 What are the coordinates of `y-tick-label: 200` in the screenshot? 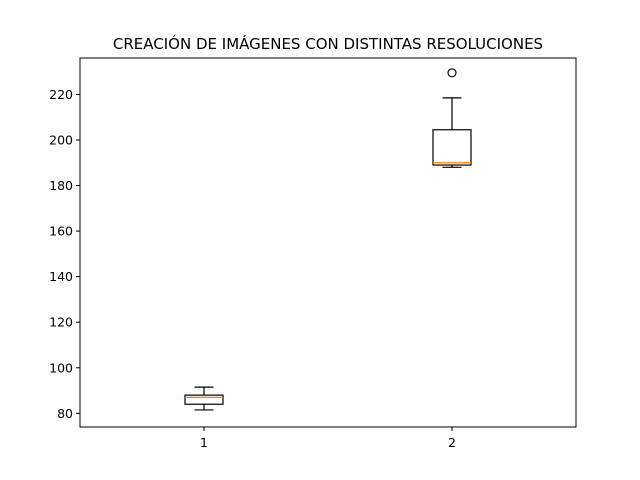 It's located at (61, 140).